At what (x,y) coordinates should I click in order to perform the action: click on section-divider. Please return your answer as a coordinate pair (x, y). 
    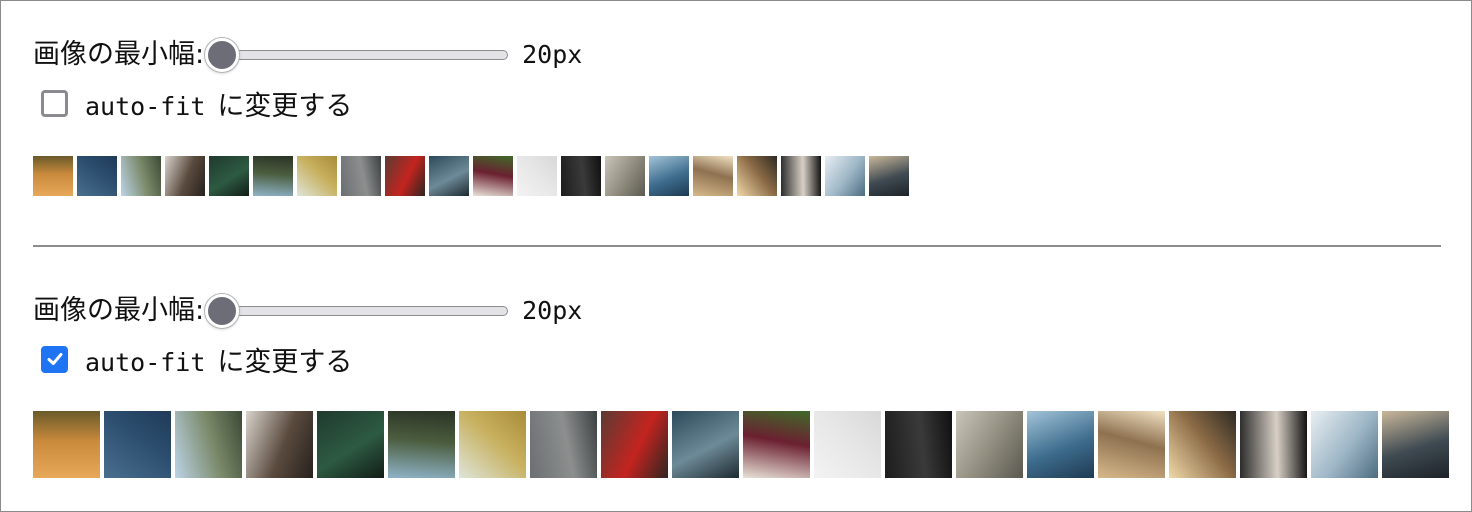
    Looking at the image, I should click on (737, 246).